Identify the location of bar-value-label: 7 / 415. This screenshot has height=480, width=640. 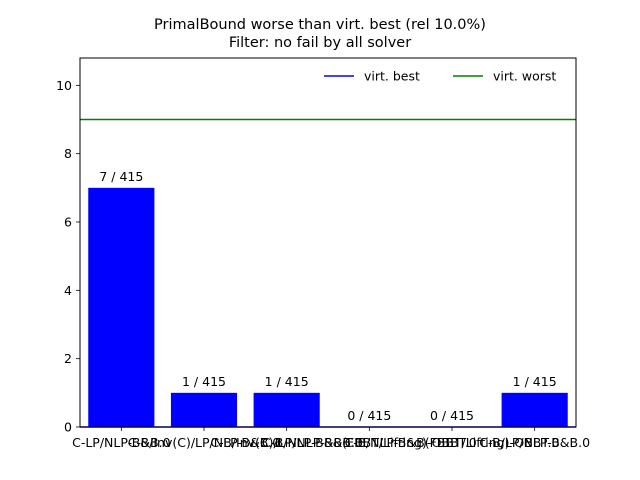
(121, 176).